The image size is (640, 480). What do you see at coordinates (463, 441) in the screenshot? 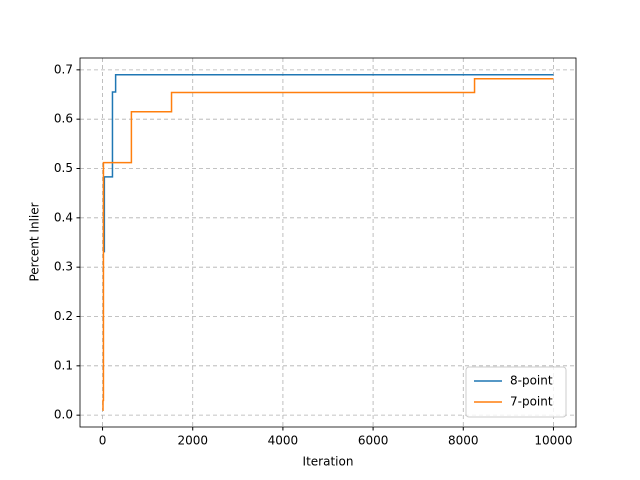
I see `x-tick-label: 8000` at bounding box center [463, 441].